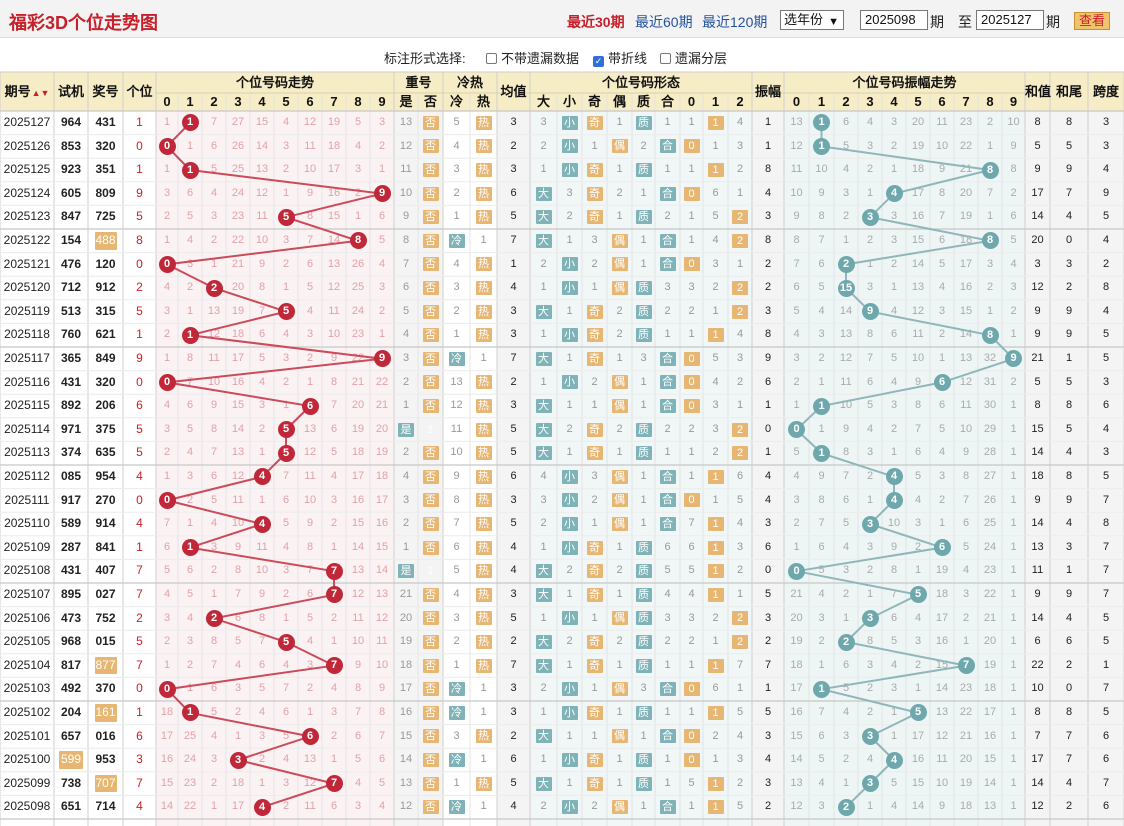 The height and width of the screenshot is (826, 1124). Describe the element at coordinates (71, 594) in the screenshot. I see `test-number-cell: 895` at that location.